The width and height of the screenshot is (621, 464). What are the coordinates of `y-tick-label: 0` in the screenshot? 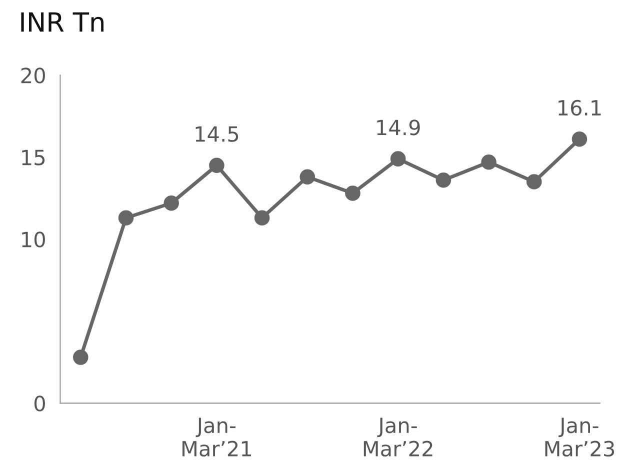 It's located at (39, 404).